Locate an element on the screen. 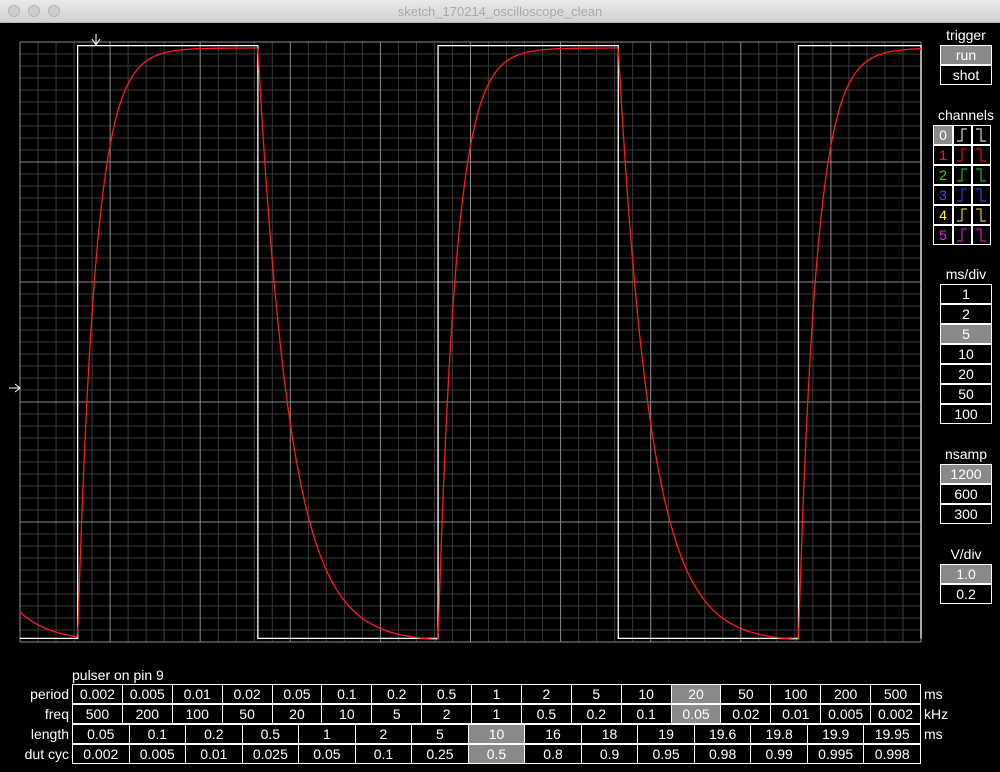 Image resolution: width=1000 pixels, height=772 pixels. pulser-period-option: 0.002 is located at coordinates (97, 694).